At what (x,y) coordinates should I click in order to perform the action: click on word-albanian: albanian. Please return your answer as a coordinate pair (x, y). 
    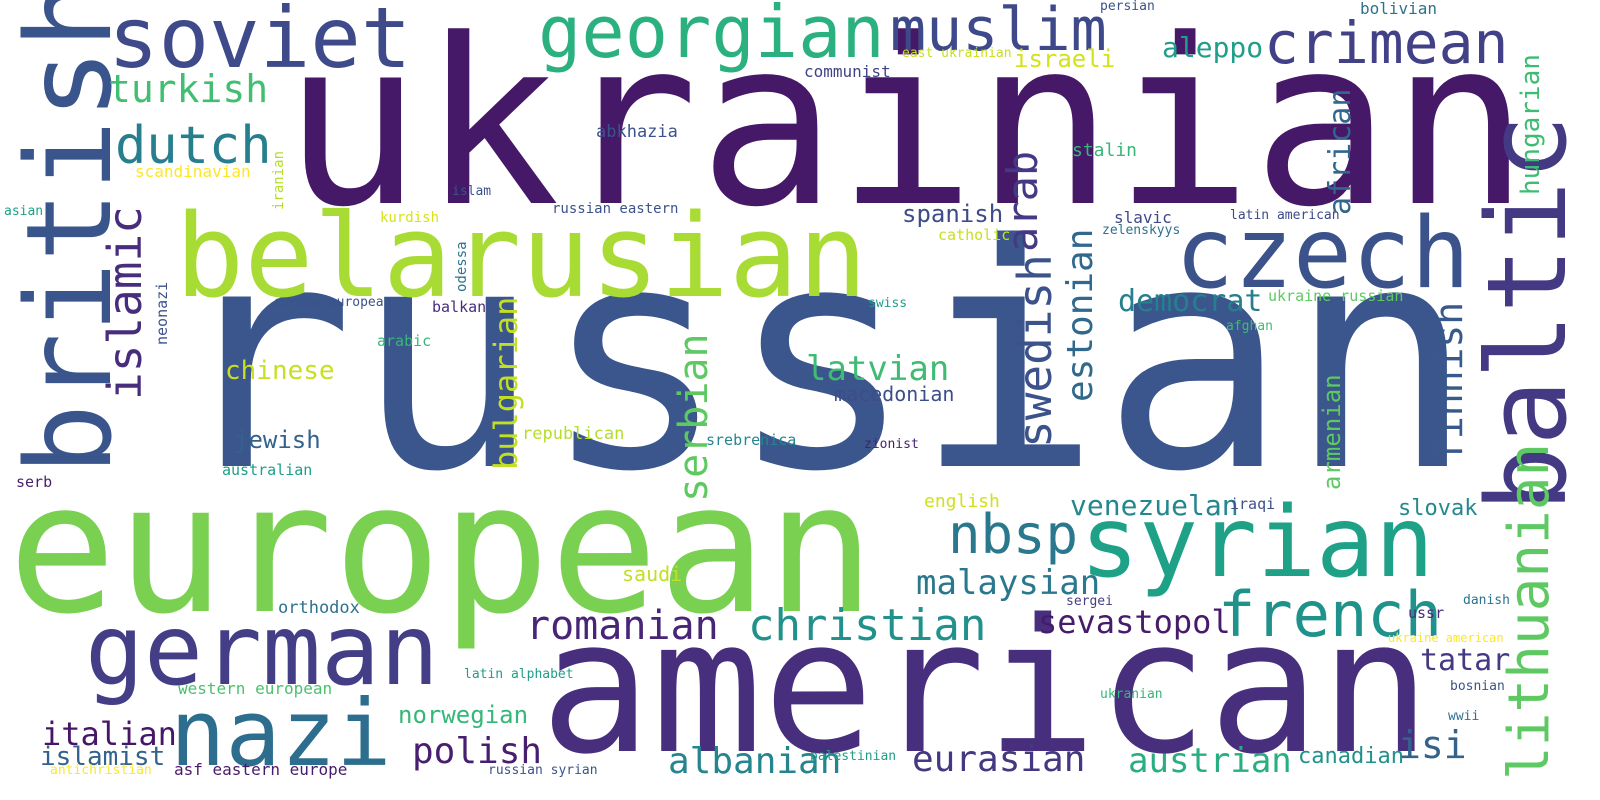
    Looking at the image, I should click on (755, 761).